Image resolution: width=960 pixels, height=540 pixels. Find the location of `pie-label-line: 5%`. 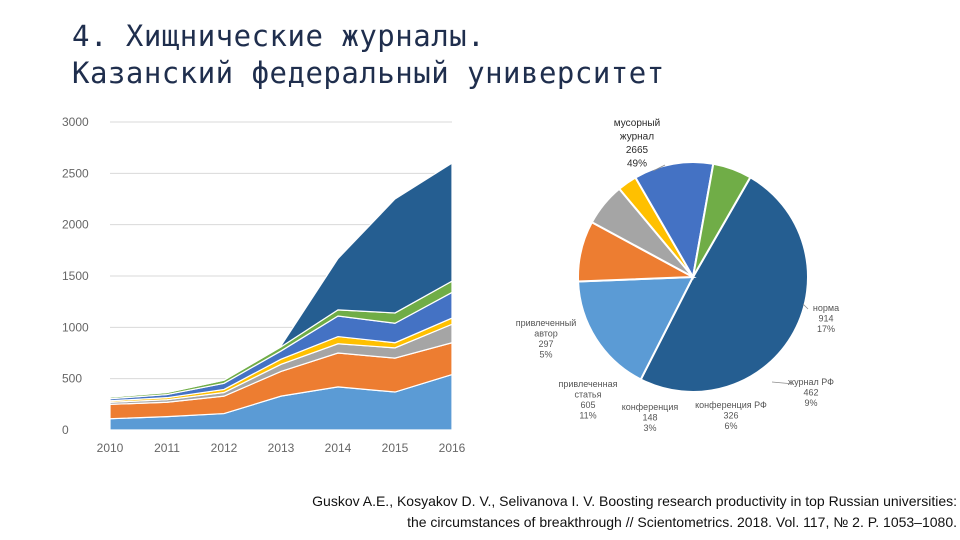

pie-label-line: 5% is located at coordinates (545, 355).